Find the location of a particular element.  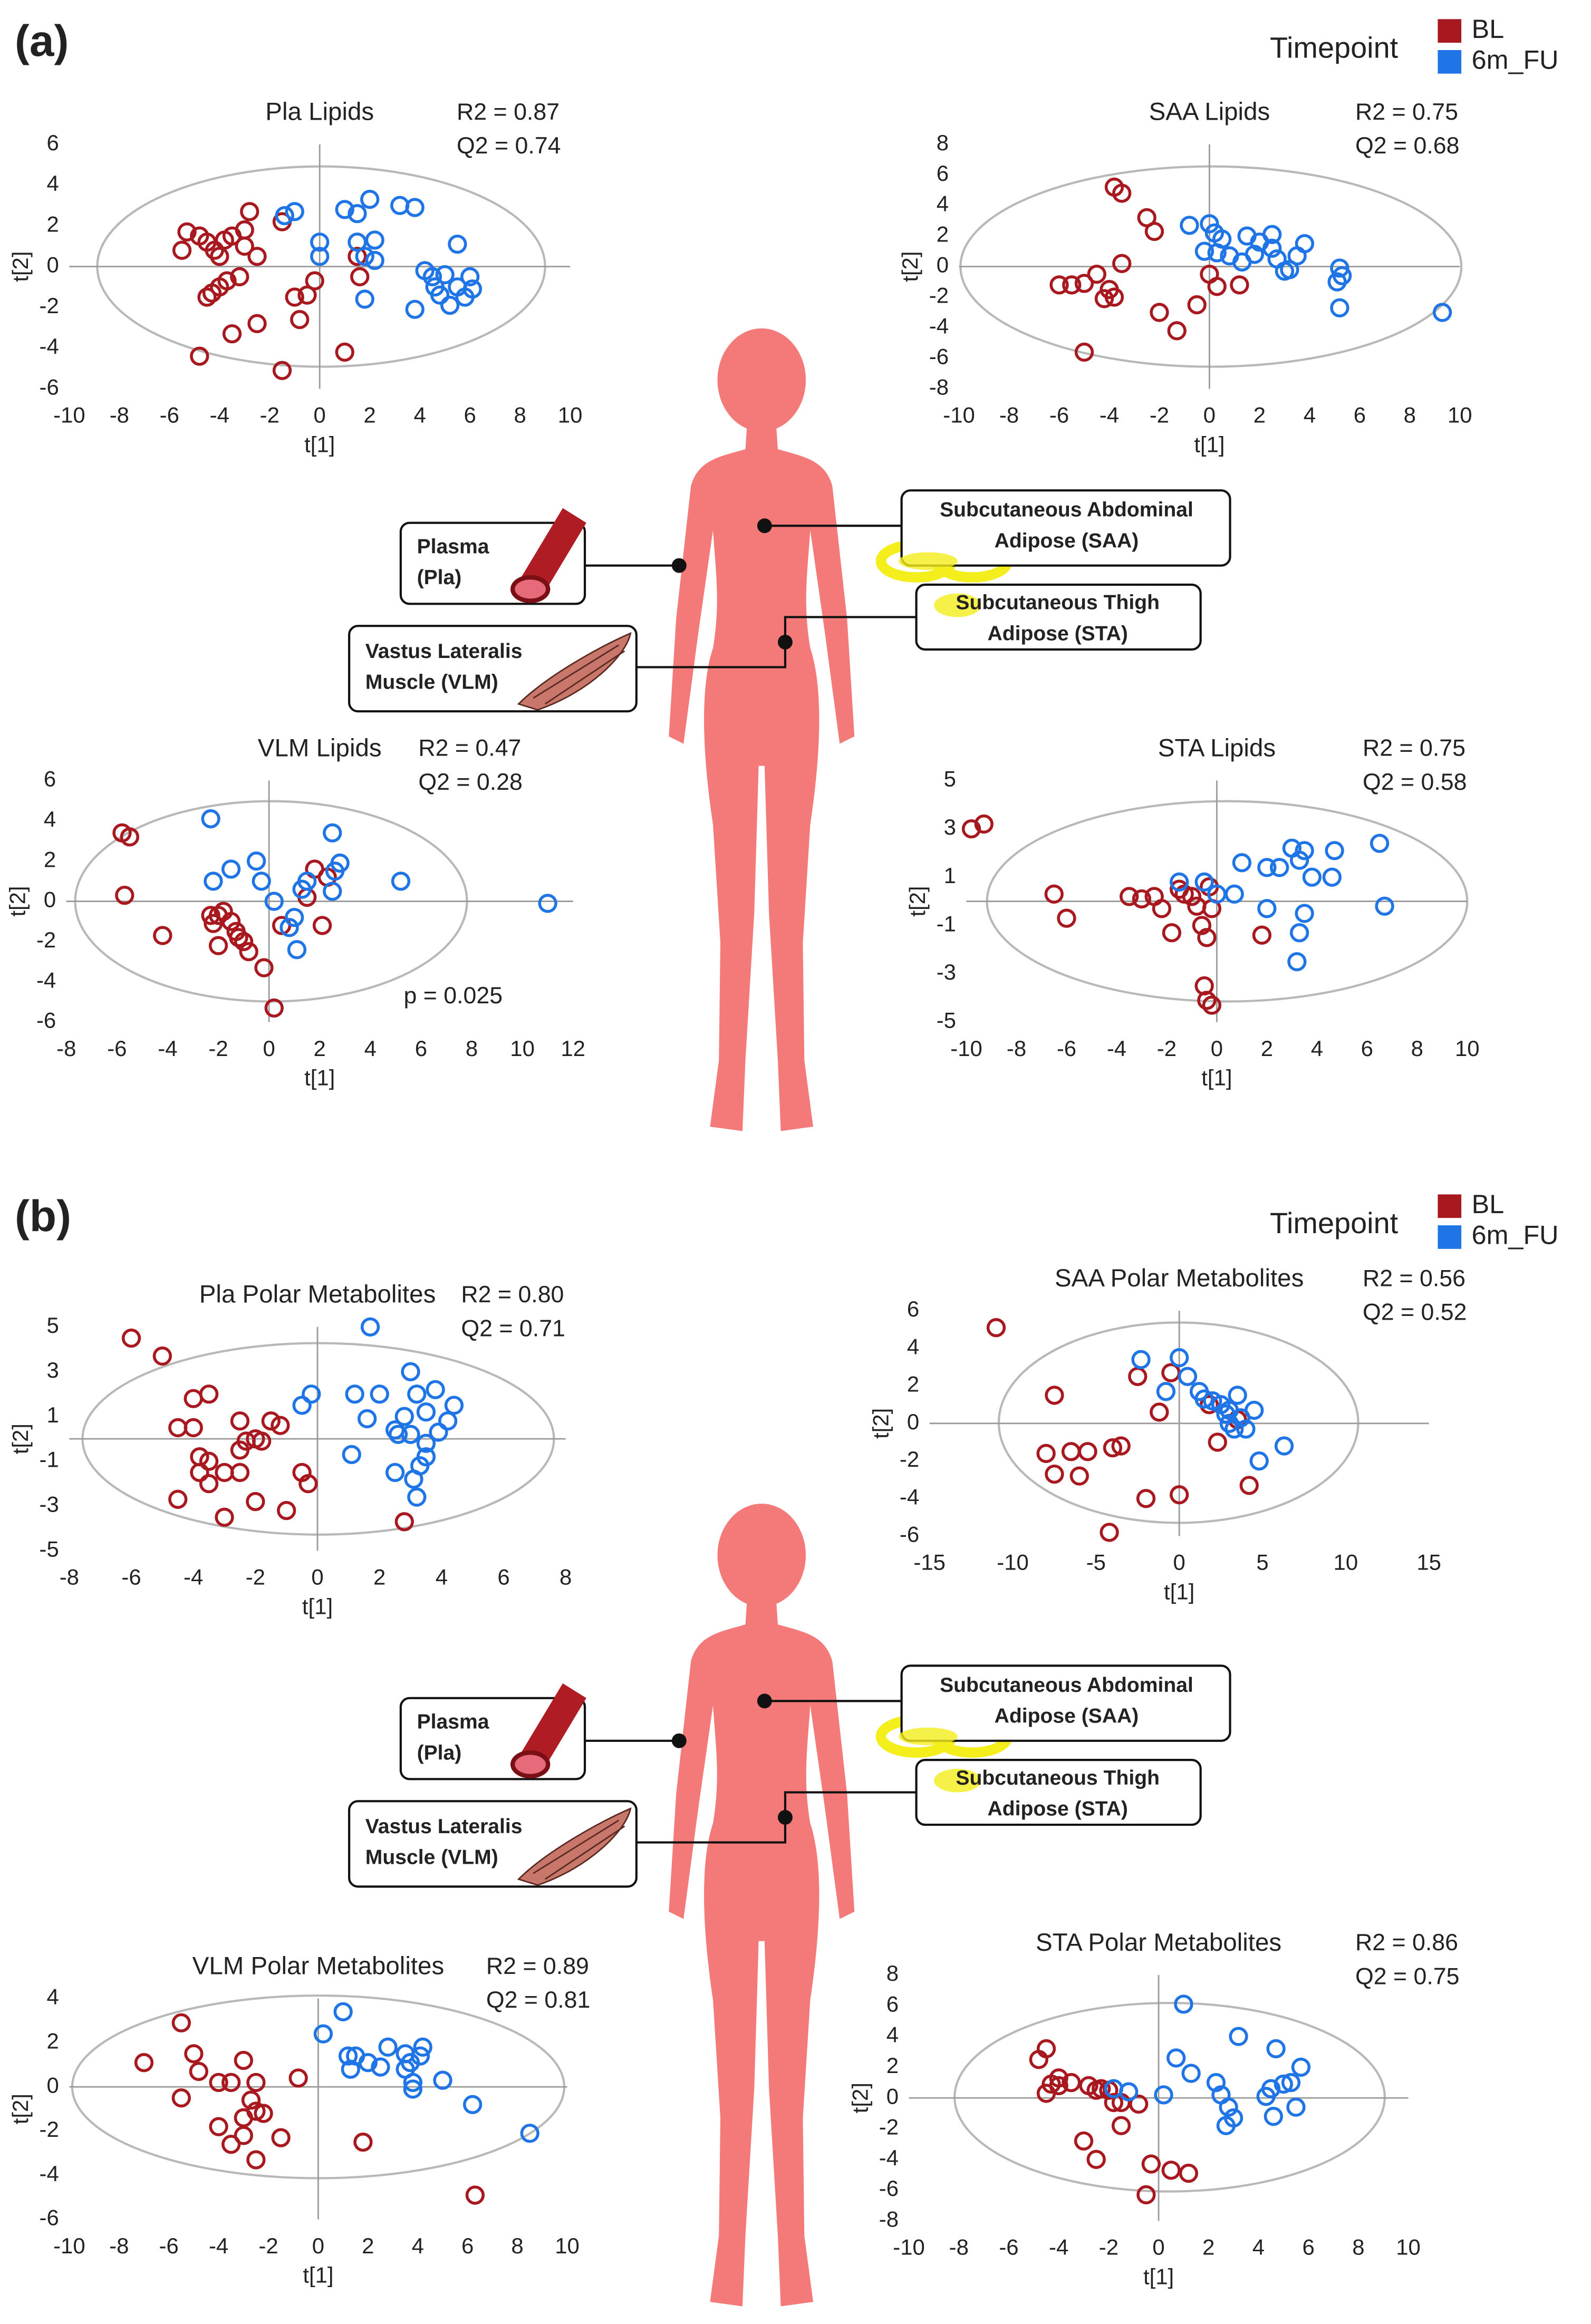

x-tick-label: 5 is located at coordinates (1262, 1563).